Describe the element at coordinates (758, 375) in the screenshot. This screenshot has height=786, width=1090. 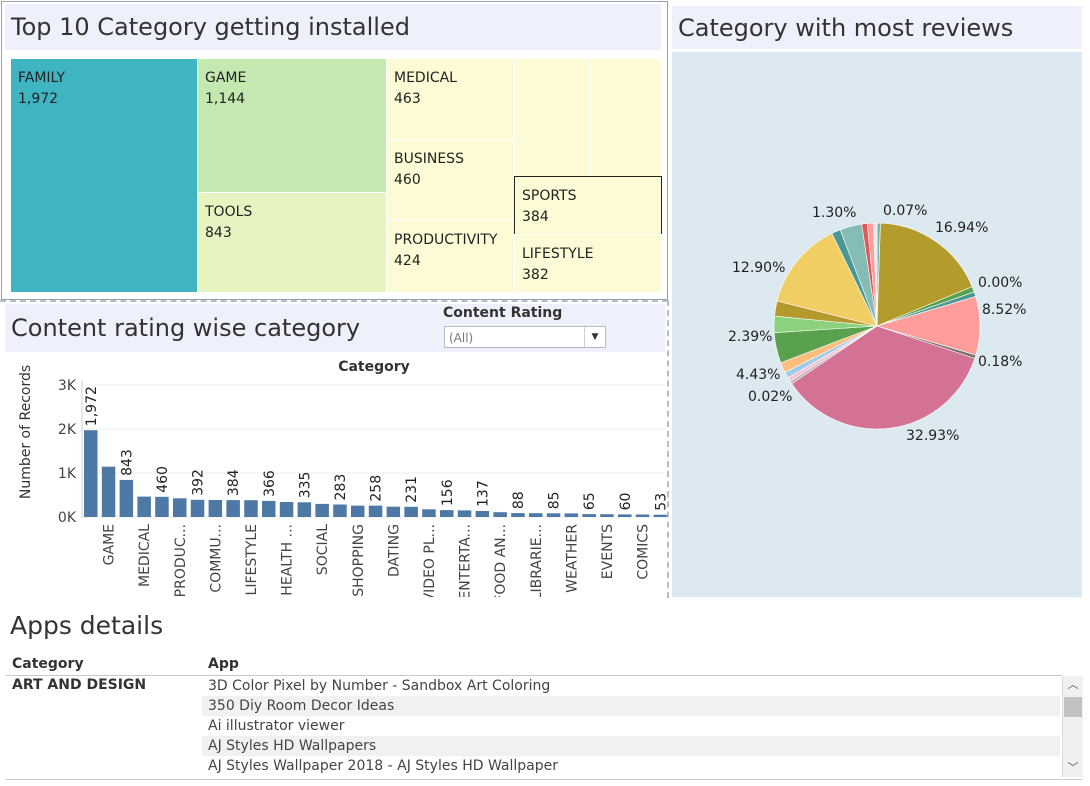
I see `pie-label: 4.43%` at that location.